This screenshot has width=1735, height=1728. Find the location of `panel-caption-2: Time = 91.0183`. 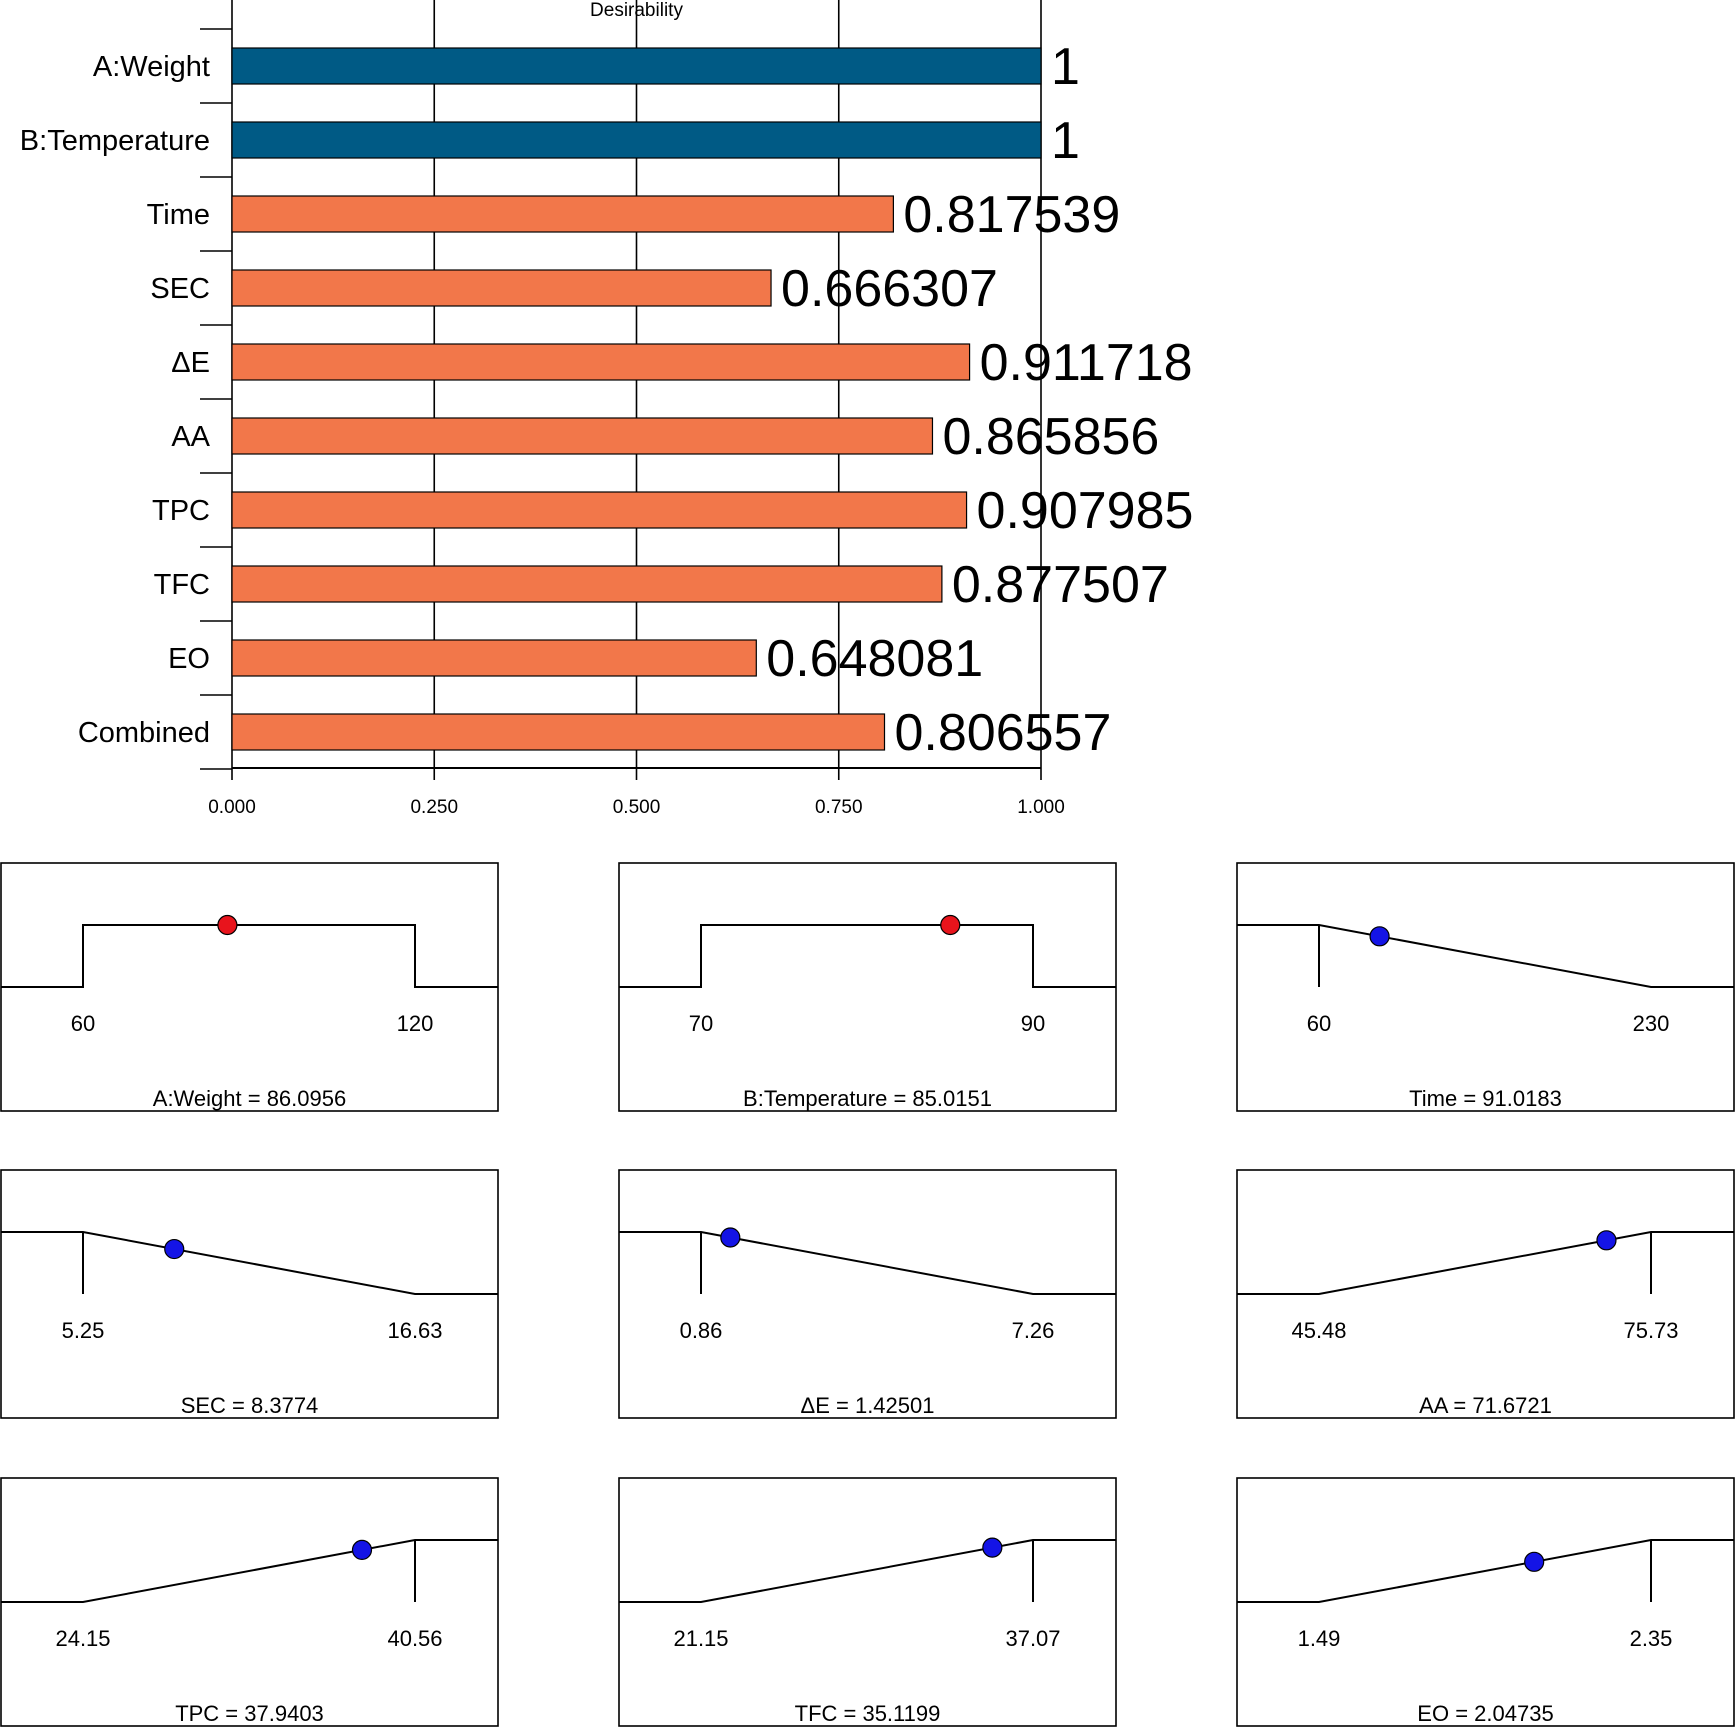

panel-caption-2: Time = 91.0183 is located at coordinates (1485, 1098).